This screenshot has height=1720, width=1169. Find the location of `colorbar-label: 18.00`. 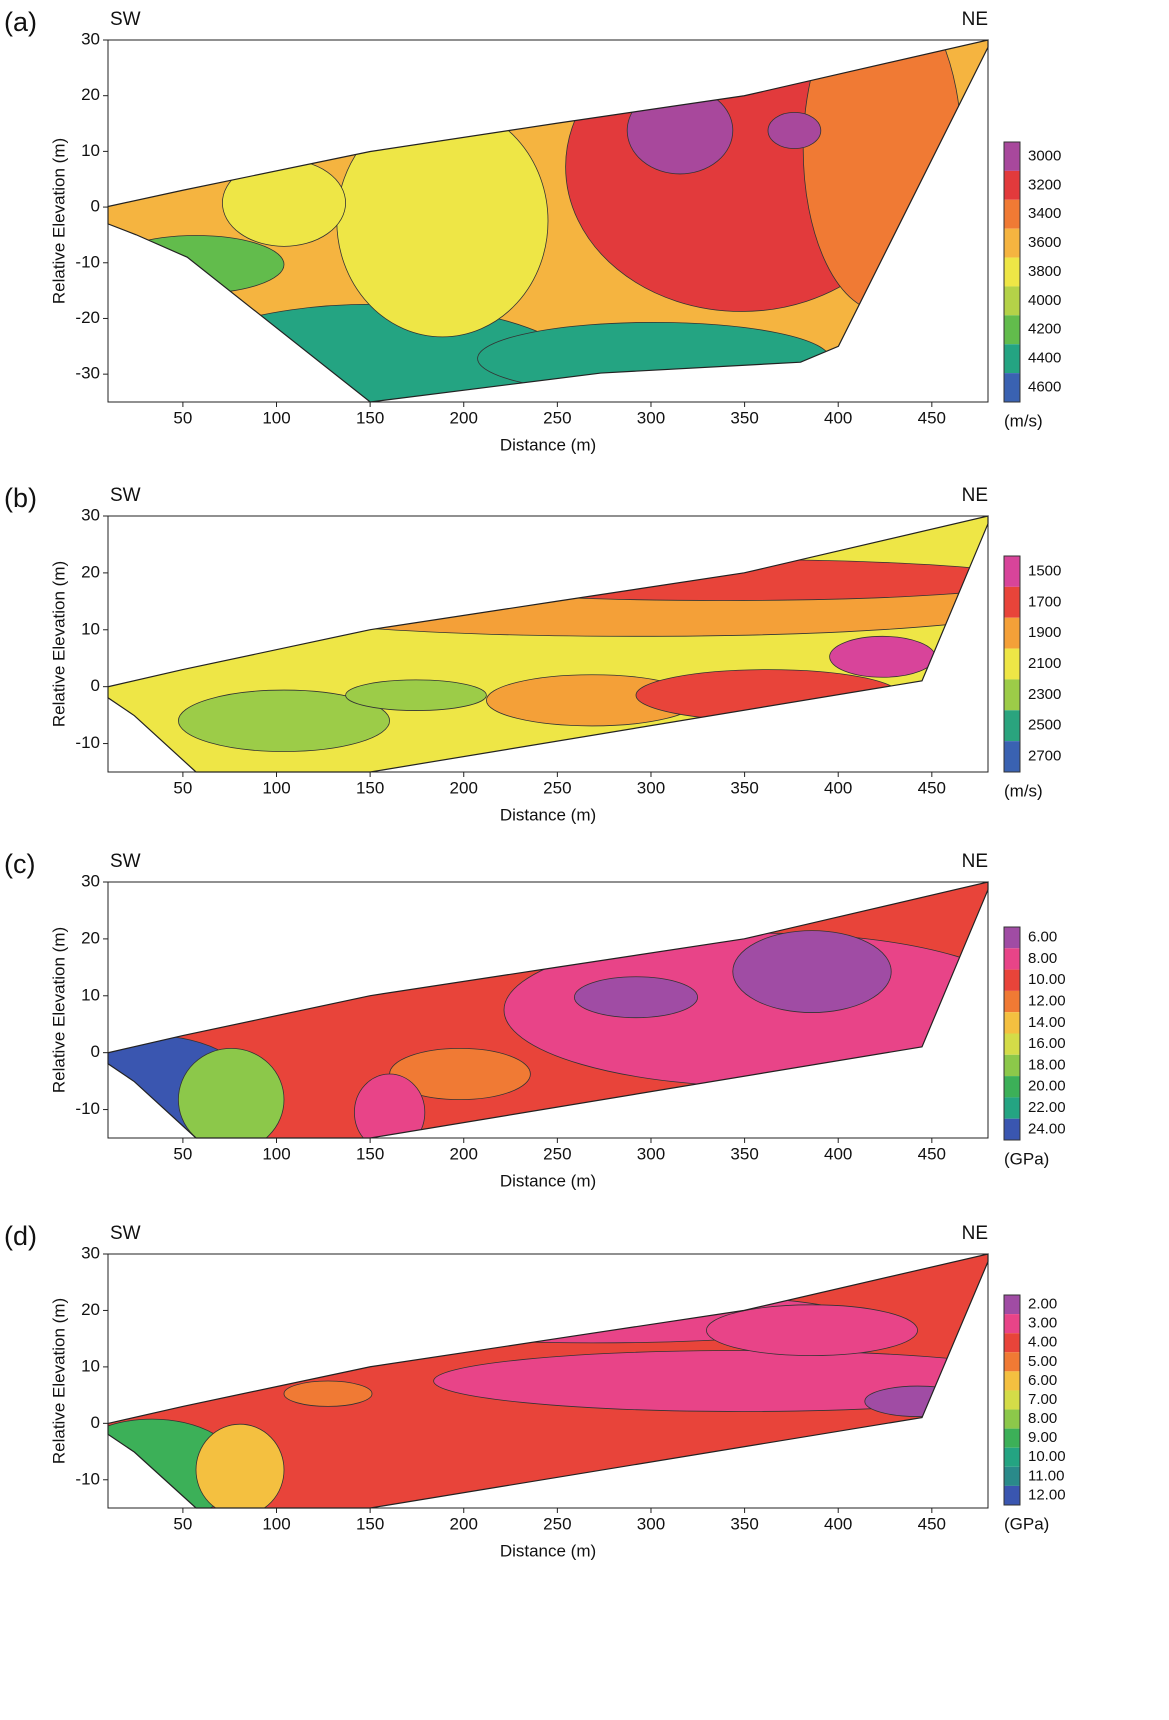

colorbar-label: 18.00 is located at coordinates (1047, 1064).